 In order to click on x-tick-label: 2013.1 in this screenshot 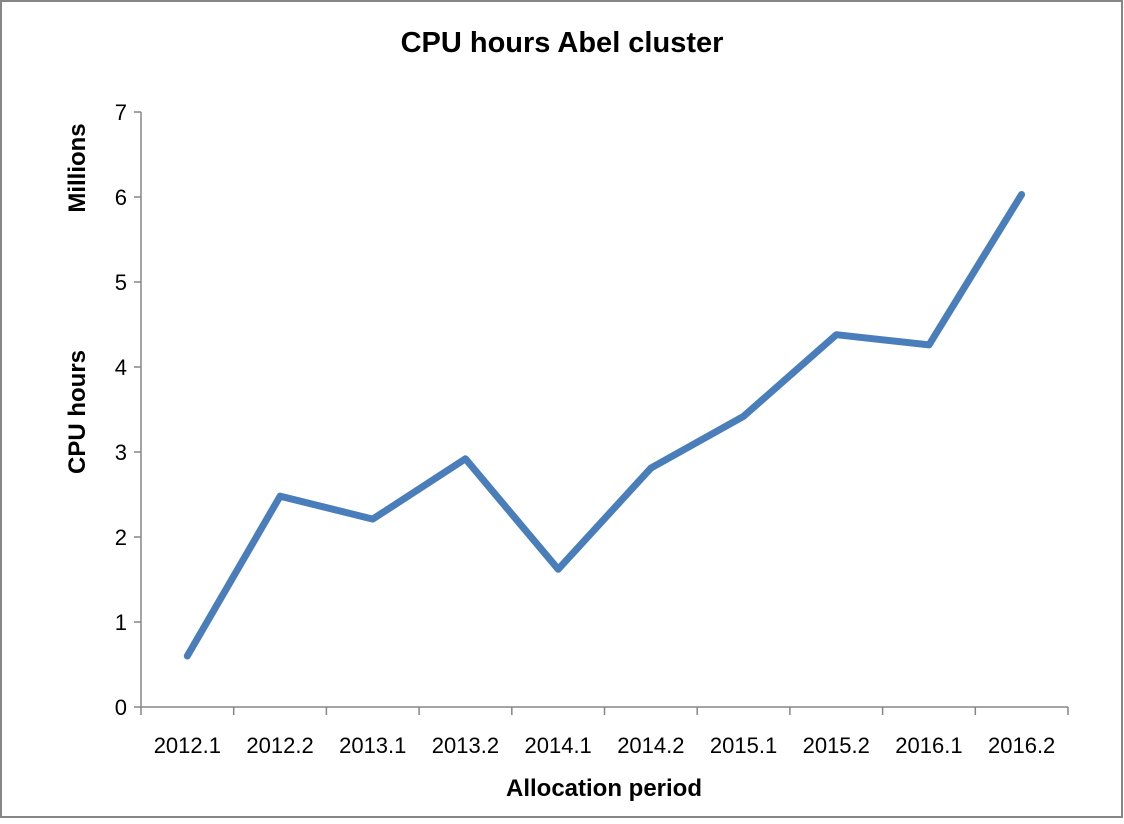, I will do `click(372, 745)`.